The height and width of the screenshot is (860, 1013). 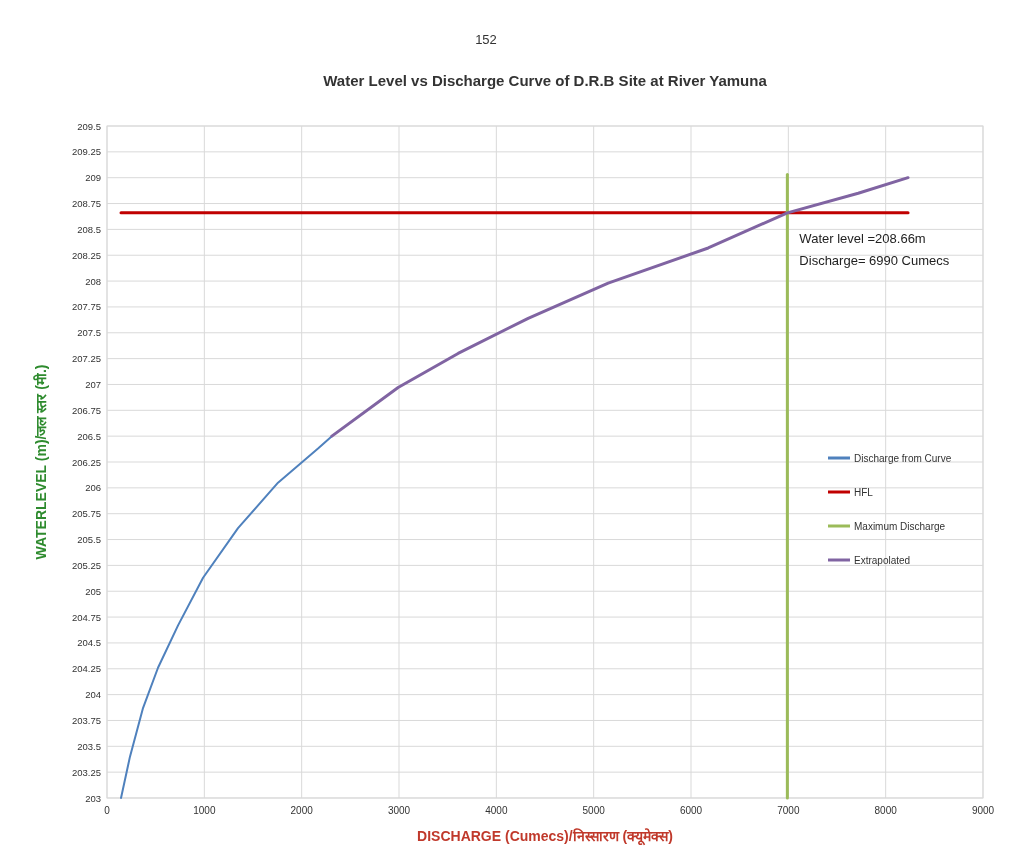 What do you see at coordinates (864, 492) in the screenshot?
I see `legend-label: HFL` at bounding box center [864, 492].